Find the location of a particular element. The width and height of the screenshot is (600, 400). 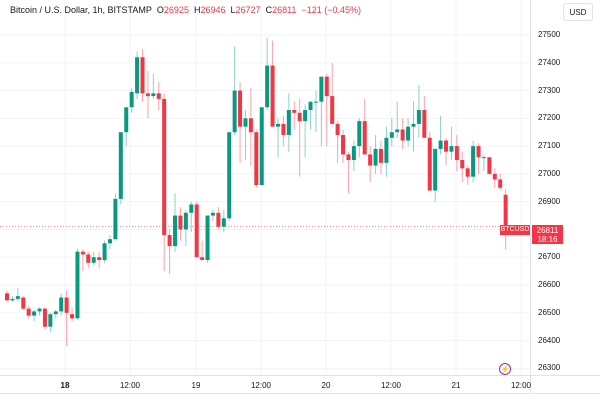

y-tick-label: 27200 is located at coordinates (549, 118).